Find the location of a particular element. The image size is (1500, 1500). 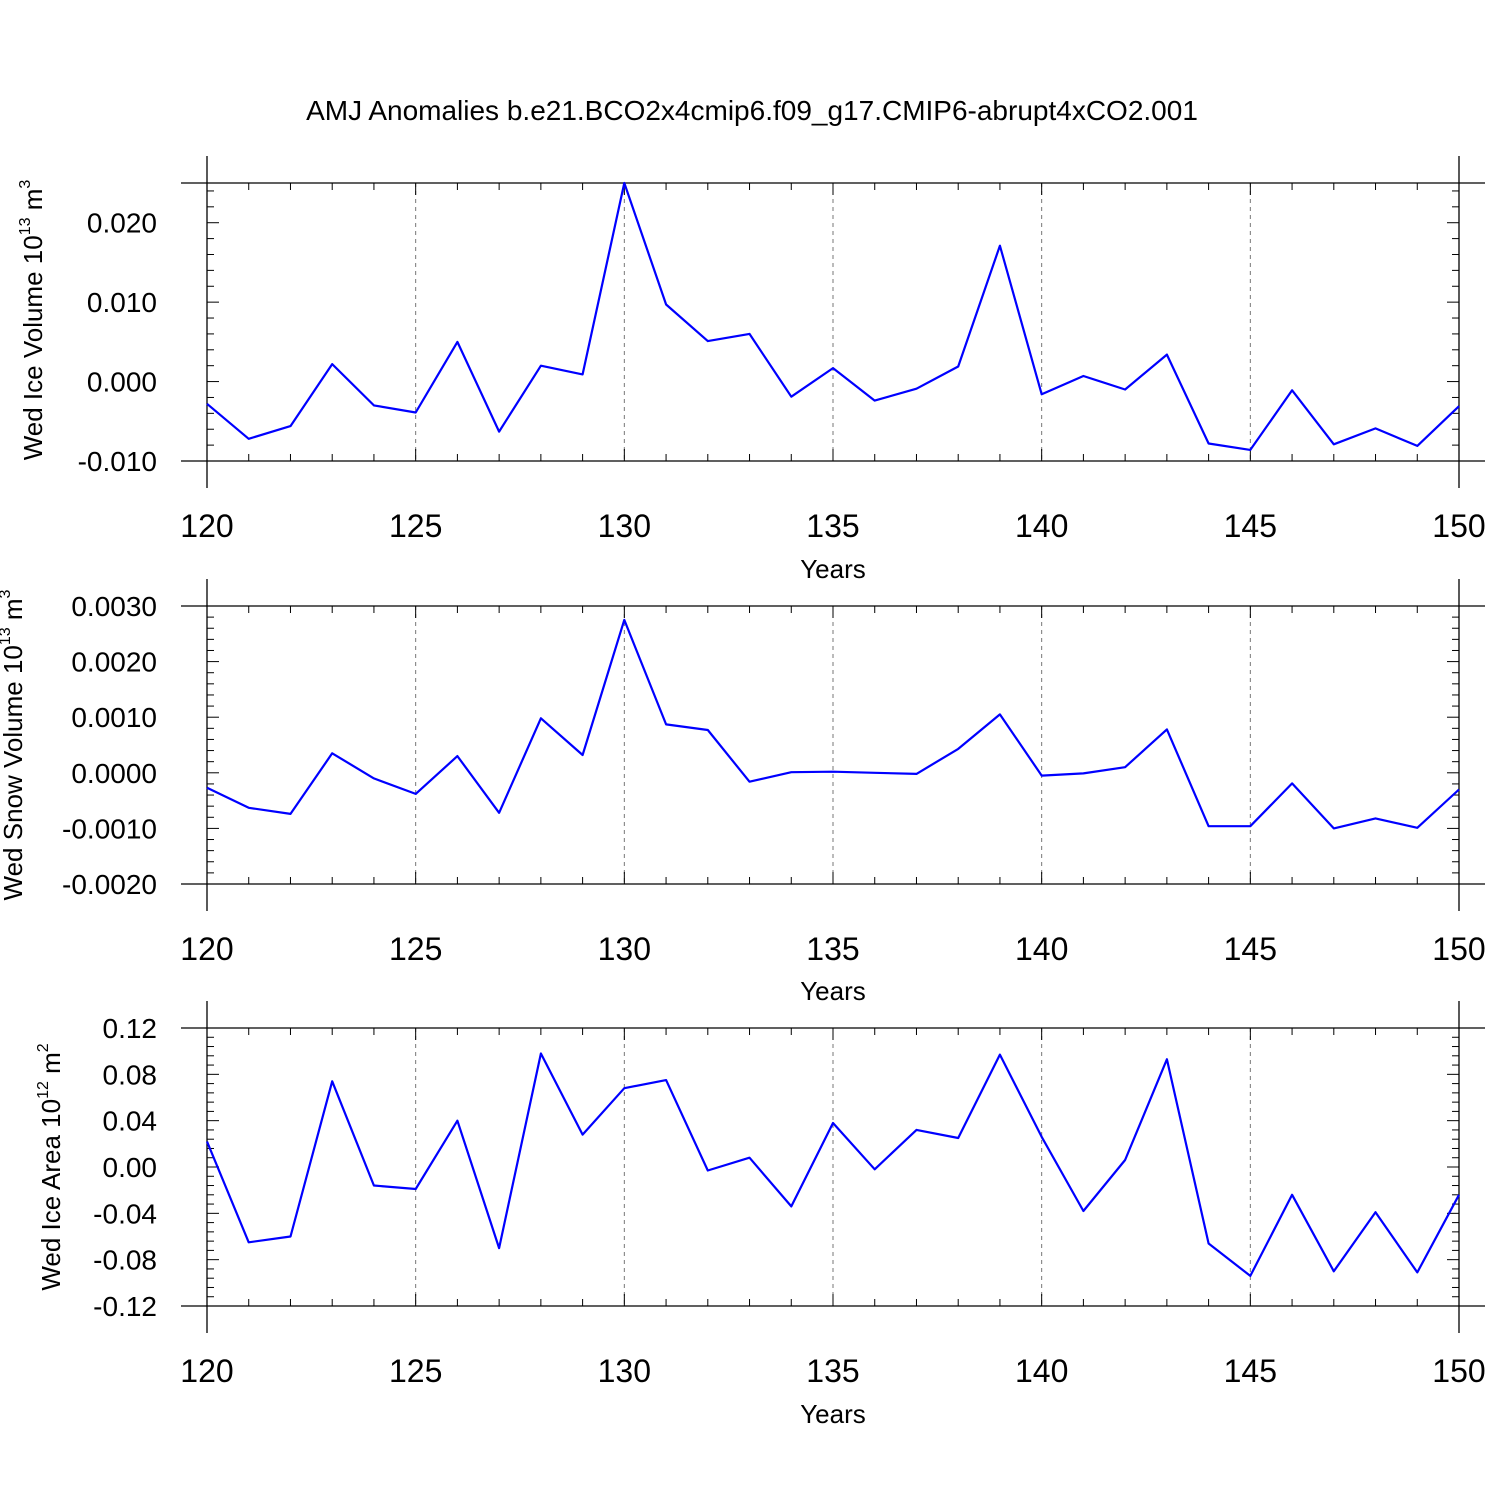

y-tick-label: 0.04 is located at coordinates (130, 1121).